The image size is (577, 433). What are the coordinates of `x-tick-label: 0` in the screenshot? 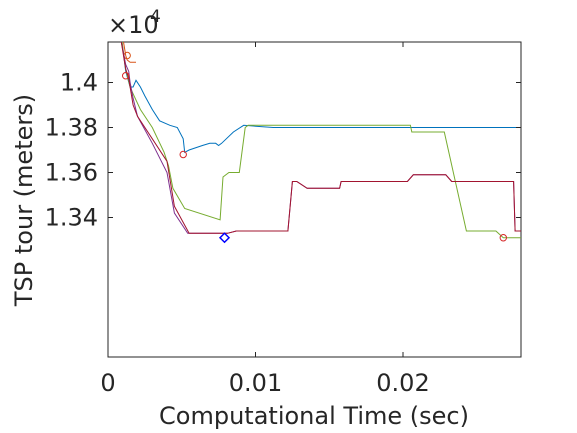 It's located at (107, 383).